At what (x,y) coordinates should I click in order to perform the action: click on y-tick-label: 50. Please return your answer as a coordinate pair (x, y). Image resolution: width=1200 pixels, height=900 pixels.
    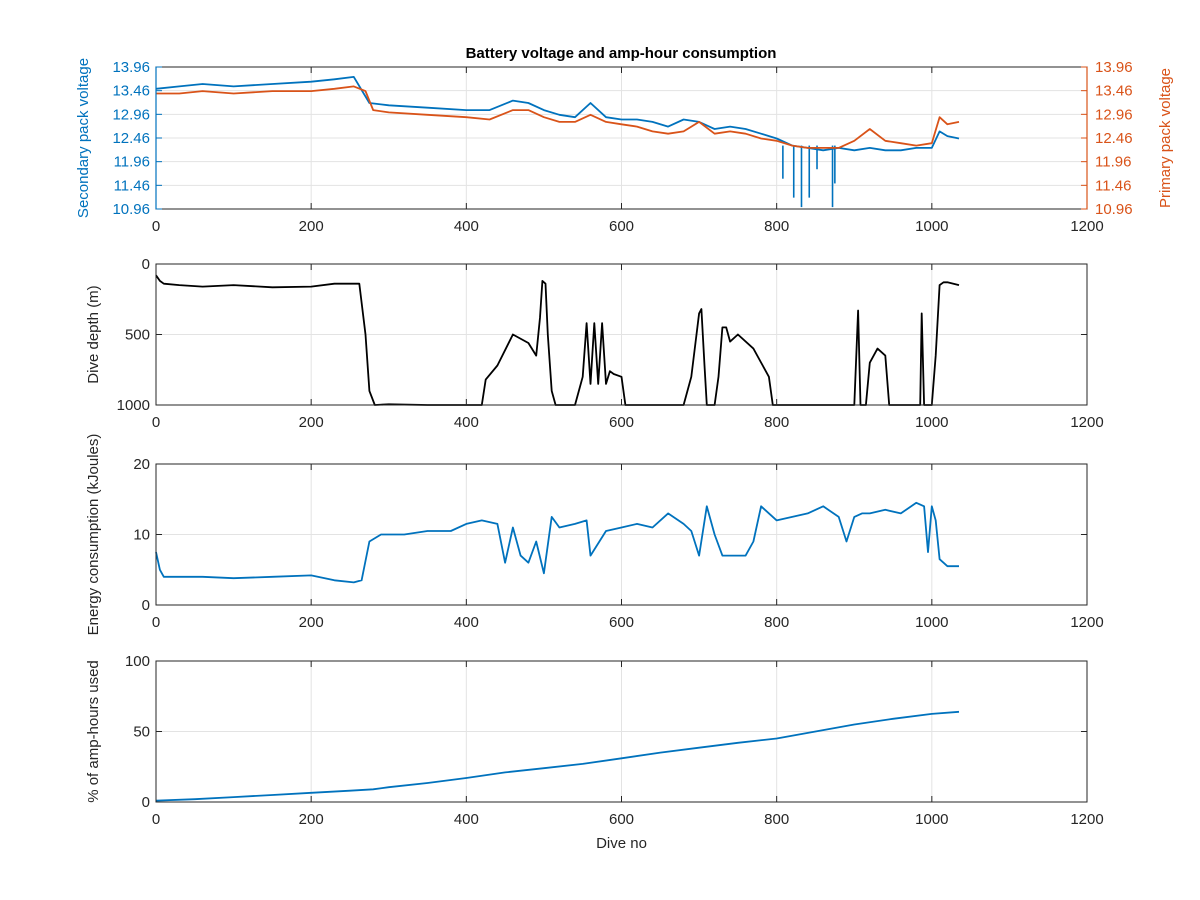
    Looking at the image, I should click on (141, 732).